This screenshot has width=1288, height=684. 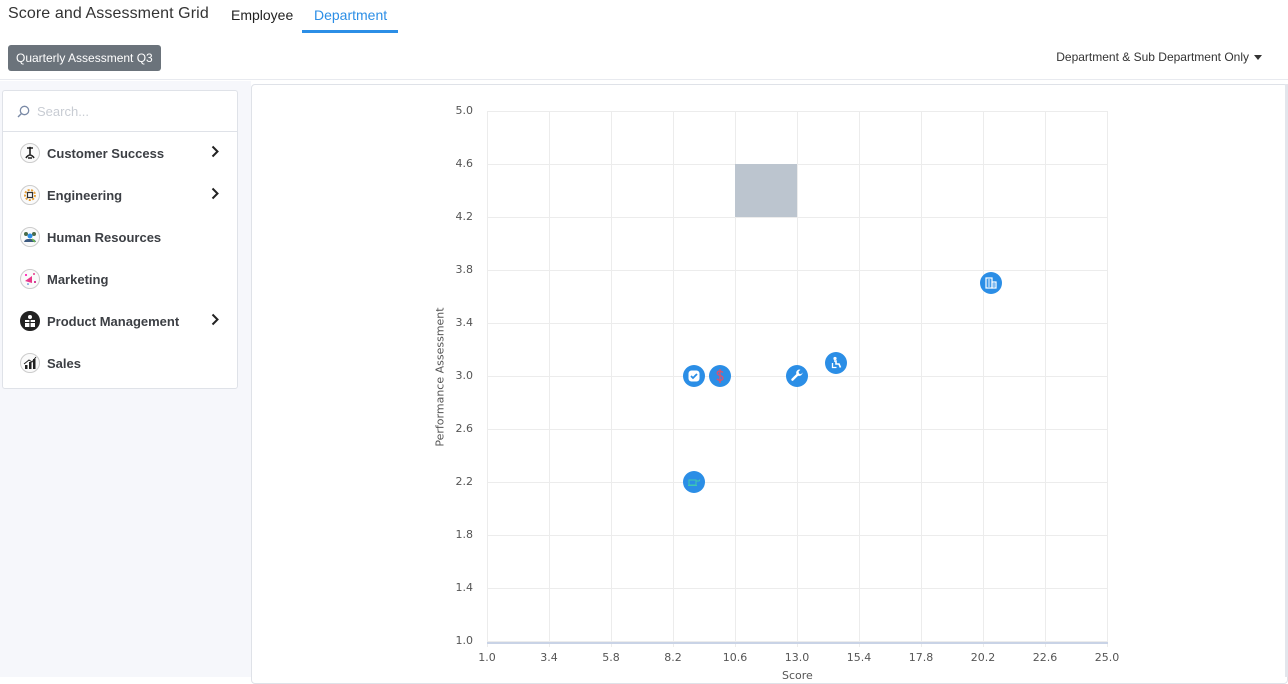 I want to click on building-icon, so click(x=991, y=283).